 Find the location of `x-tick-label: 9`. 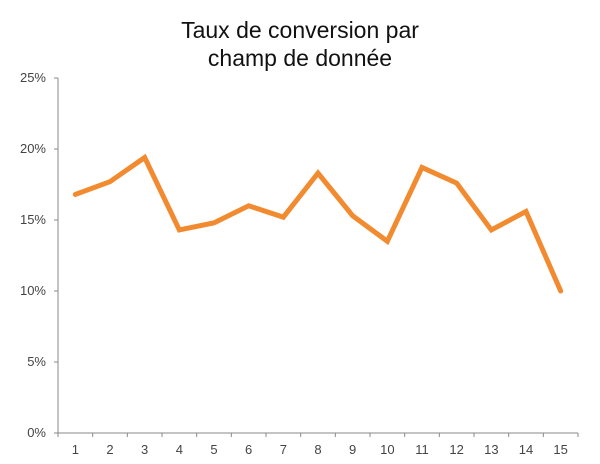

x-tick-label: 9 is located at coordinates (352, 449).